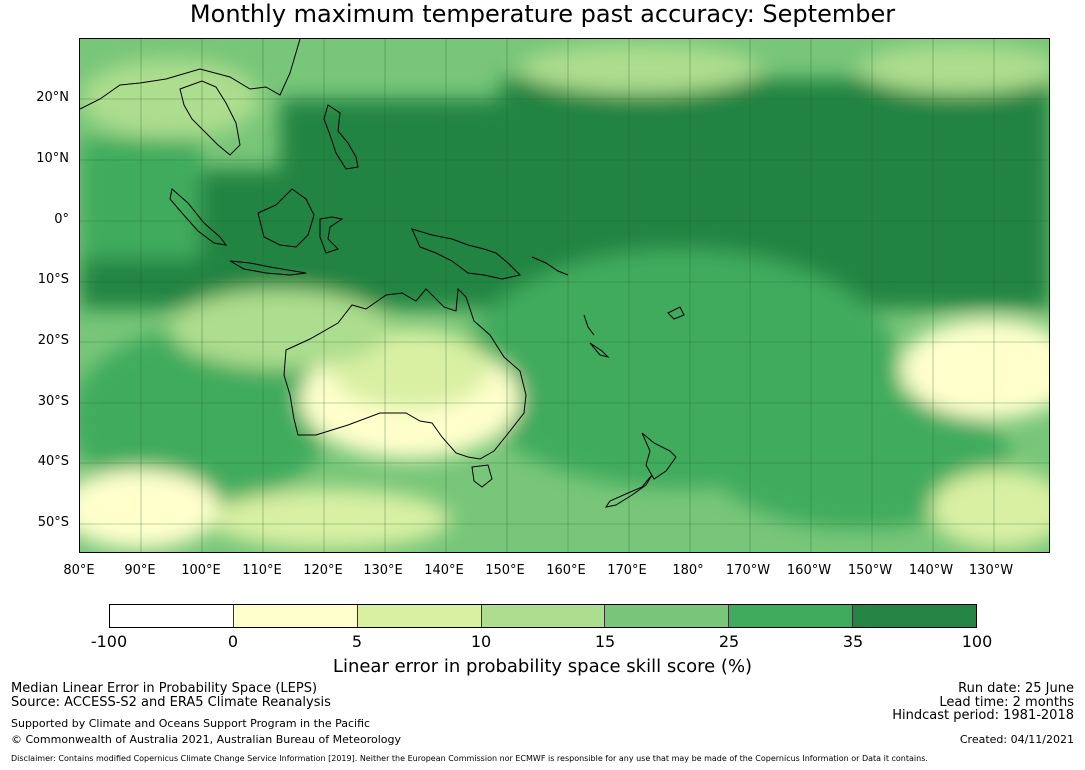 The width and height of the screenshot is (1085, 770). I want to click on lat-label-10s: 10°S, so click(53, 279).